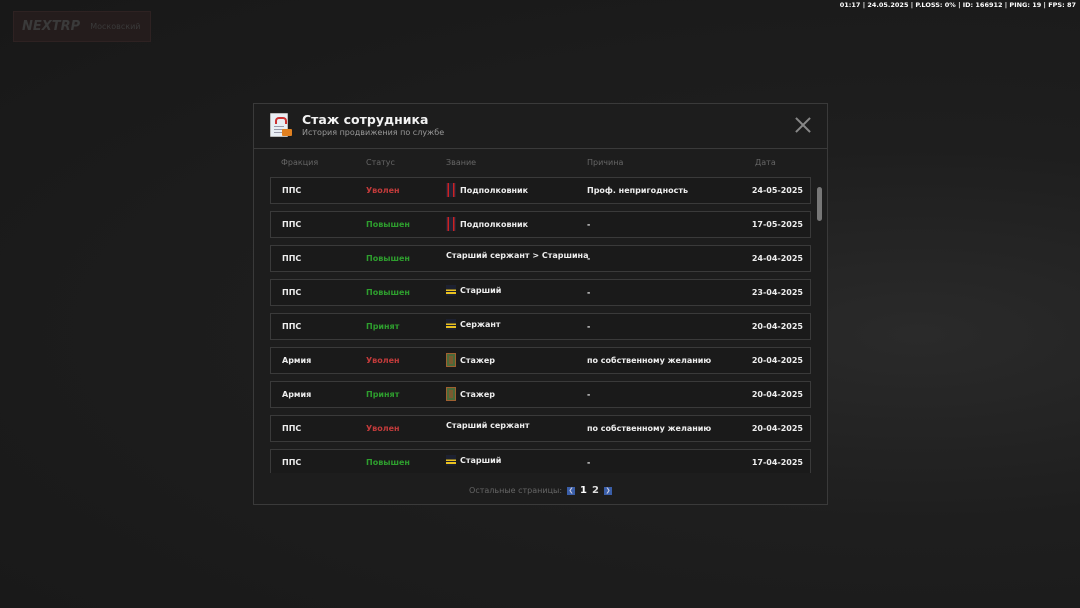 The image size is (1080, 608). I want to click on modal-subtitle: История продвижения по службе, so click(373, 132).